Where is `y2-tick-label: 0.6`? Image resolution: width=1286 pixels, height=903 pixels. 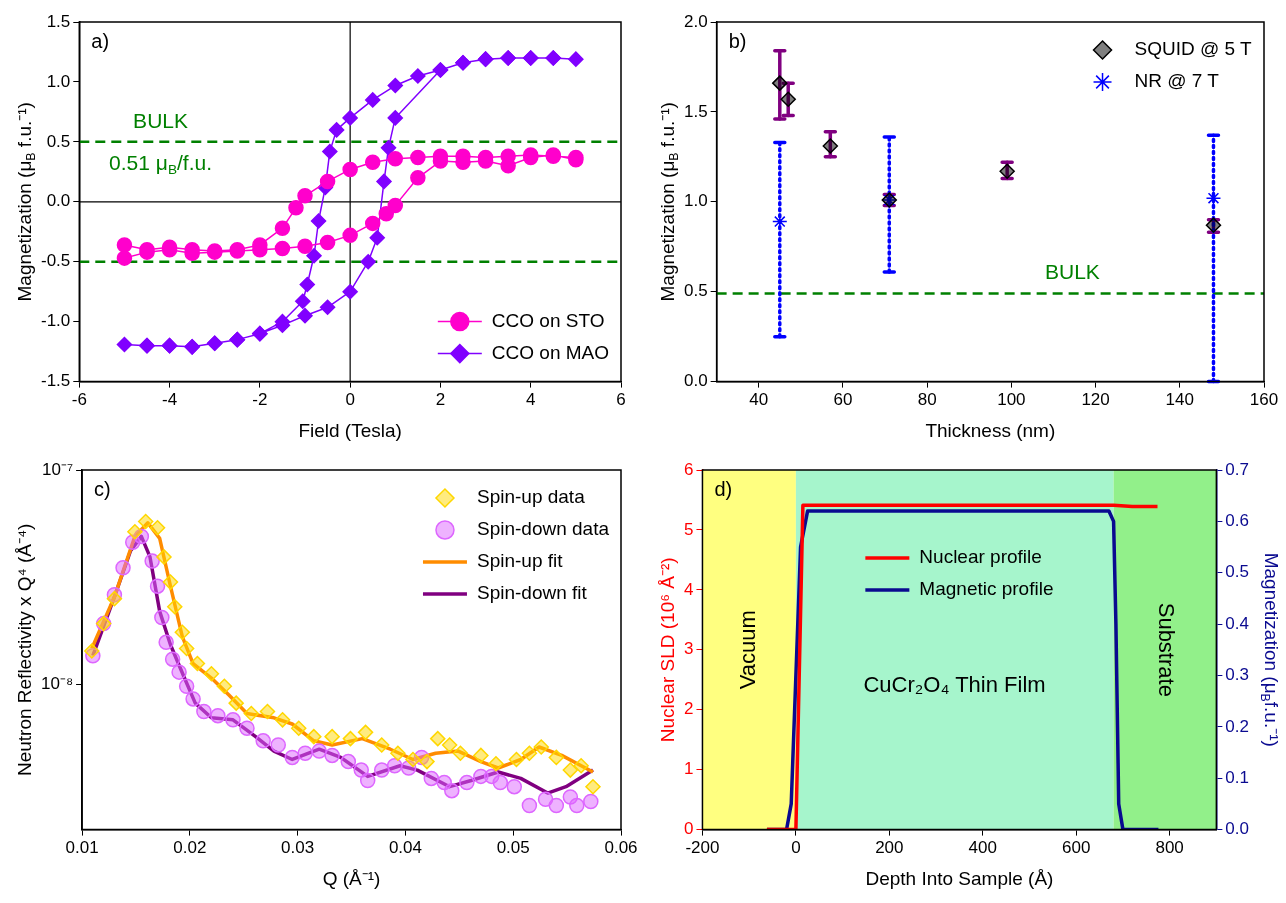
y2-tick-label: 0.6 is located at coordinates (1237, 521).